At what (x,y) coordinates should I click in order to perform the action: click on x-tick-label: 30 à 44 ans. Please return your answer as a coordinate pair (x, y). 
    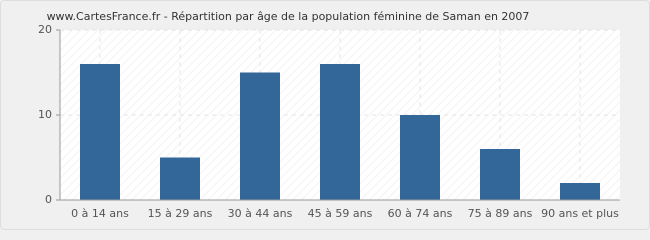
    Looking at the image, I should click on (260, 213).